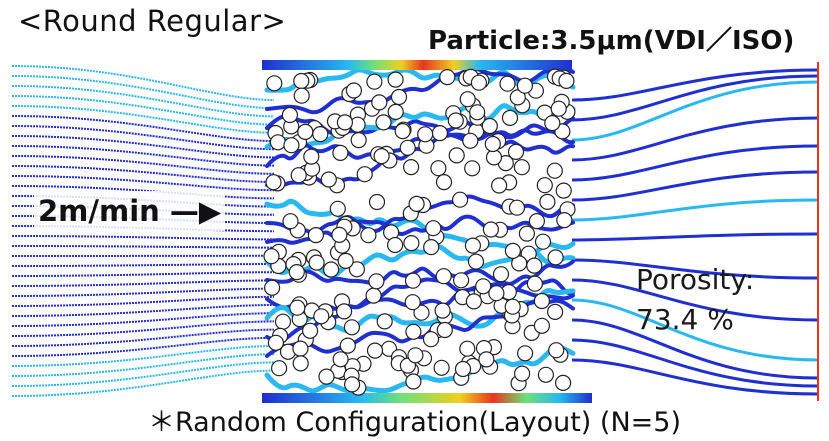  Describe the element at coordinates (695, 279) in the screenshot. I see `porosity-label: Porosity:` at that location.